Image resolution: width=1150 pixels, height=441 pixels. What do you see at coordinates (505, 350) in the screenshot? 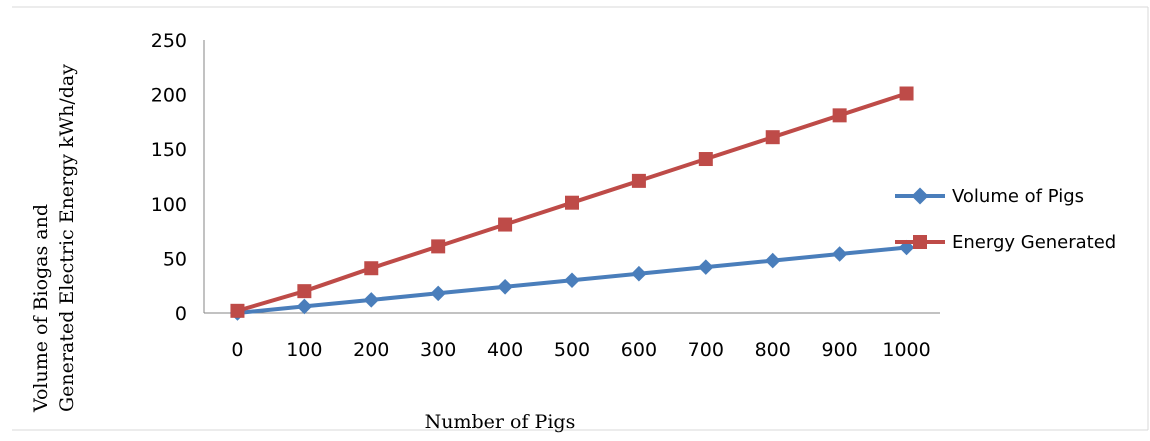
I see `x-tick-label: 400` at bounding box center [505, 350].